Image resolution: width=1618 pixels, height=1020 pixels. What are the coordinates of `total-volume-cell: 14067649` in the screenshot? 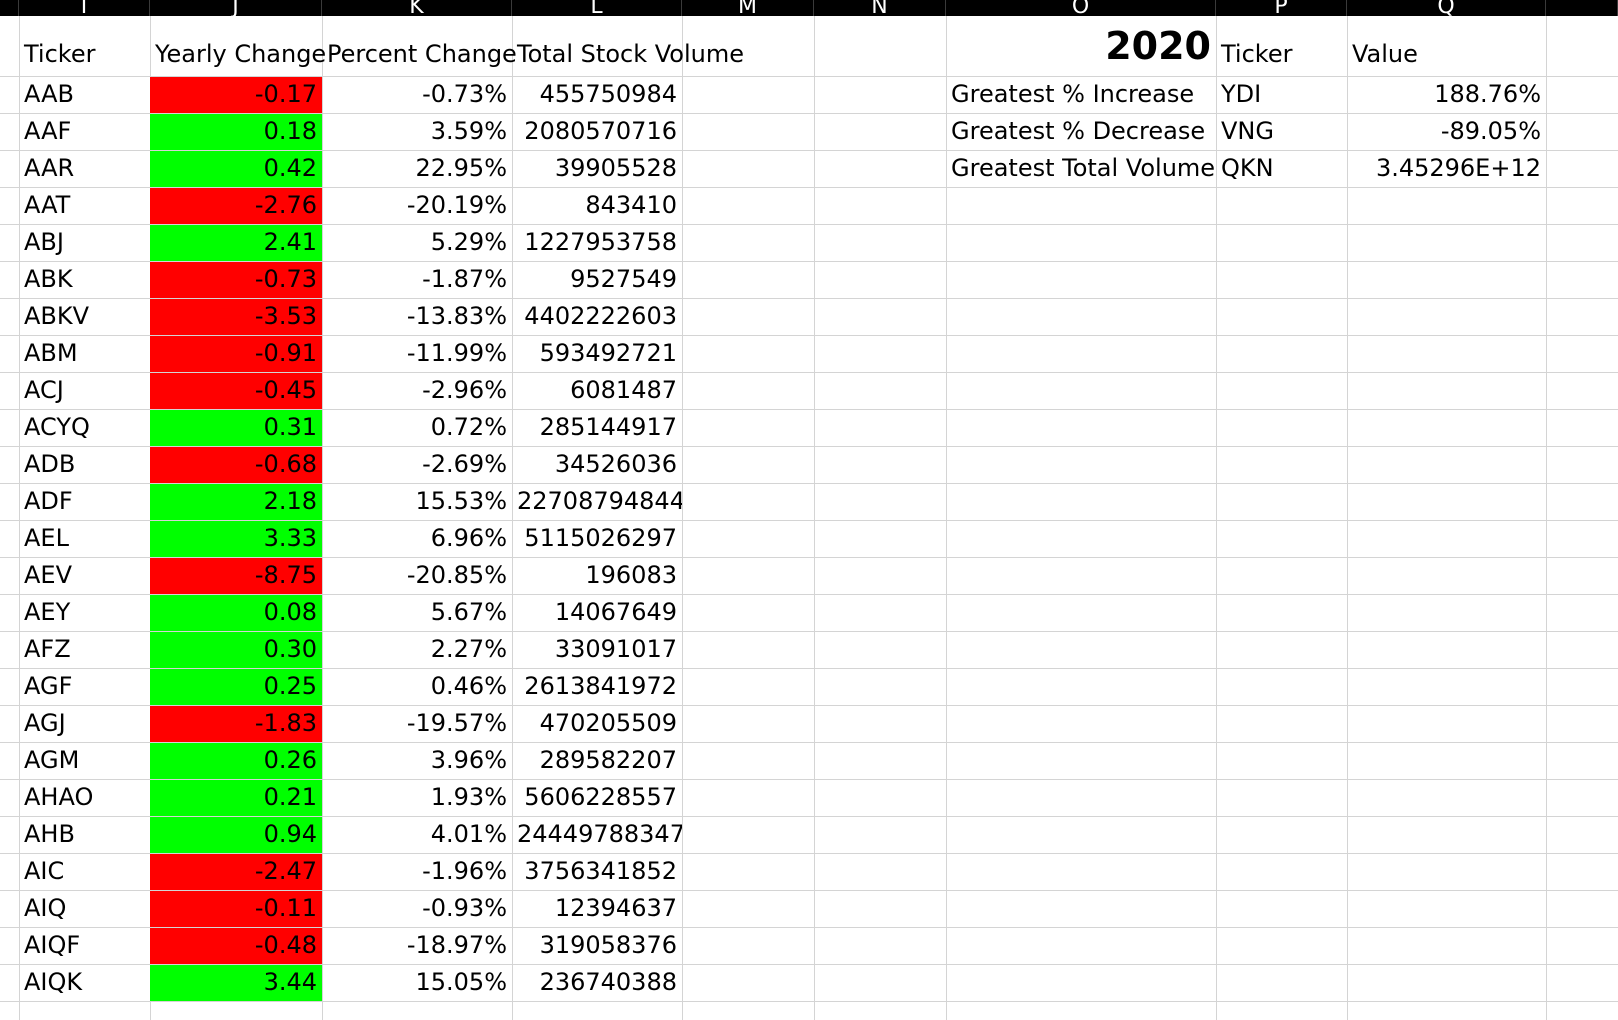 It's located at (615, 612).